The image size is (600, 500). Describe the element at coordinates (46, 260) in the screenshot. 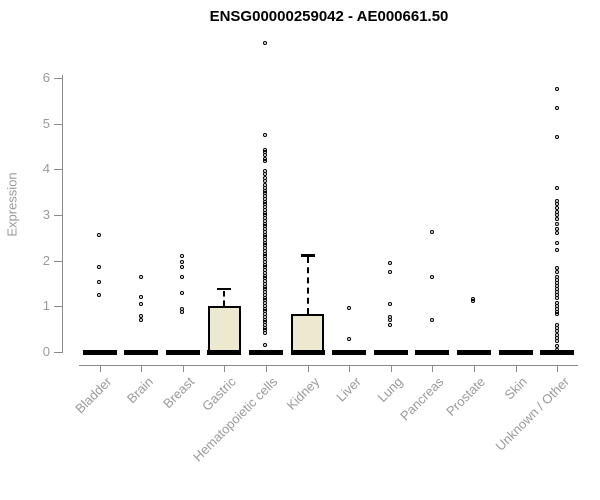

I see `y-tick-label: 2` at that location.